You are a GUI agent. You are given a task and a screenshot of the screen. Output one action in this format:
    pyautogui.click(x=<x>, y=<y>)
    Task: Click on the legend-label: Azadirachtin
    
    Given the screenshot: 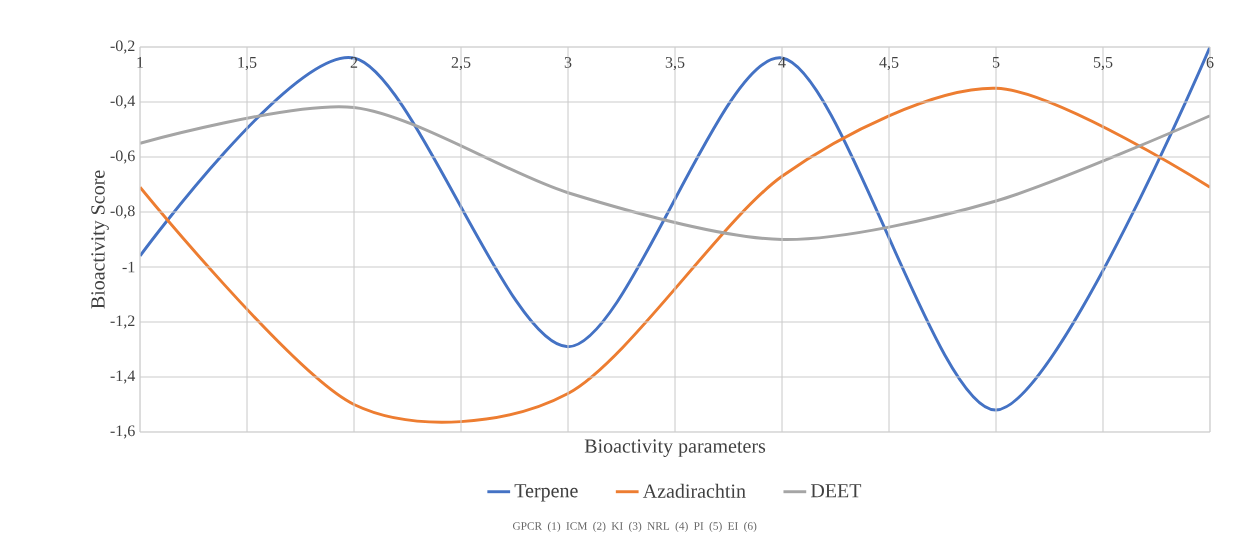 What is the action you would take?
    pyautogui.click(x=694, y=490)
    